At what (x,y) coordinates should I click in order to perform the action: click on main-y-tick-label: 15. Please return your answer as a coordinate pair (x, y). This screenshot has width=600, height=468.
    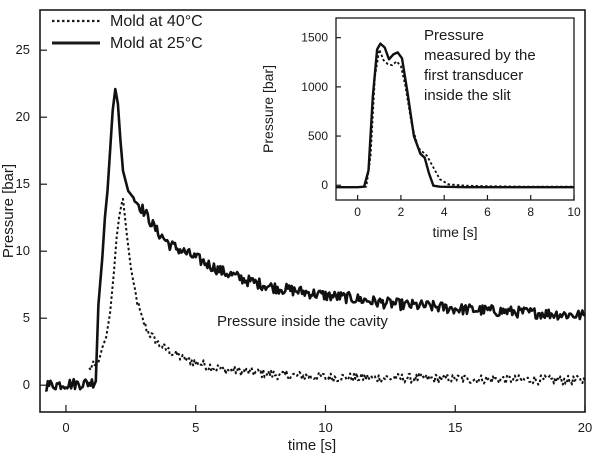
    Looking at the image, I should click on (23, 183).